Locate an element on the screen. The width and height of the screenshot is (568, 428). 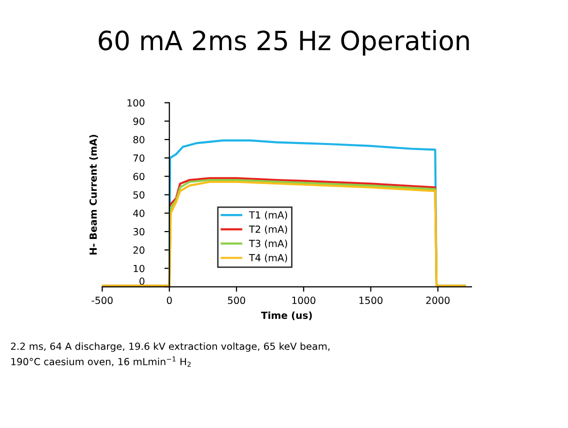
legend-label: T1 (mA) is located at coordinates (268, 215).